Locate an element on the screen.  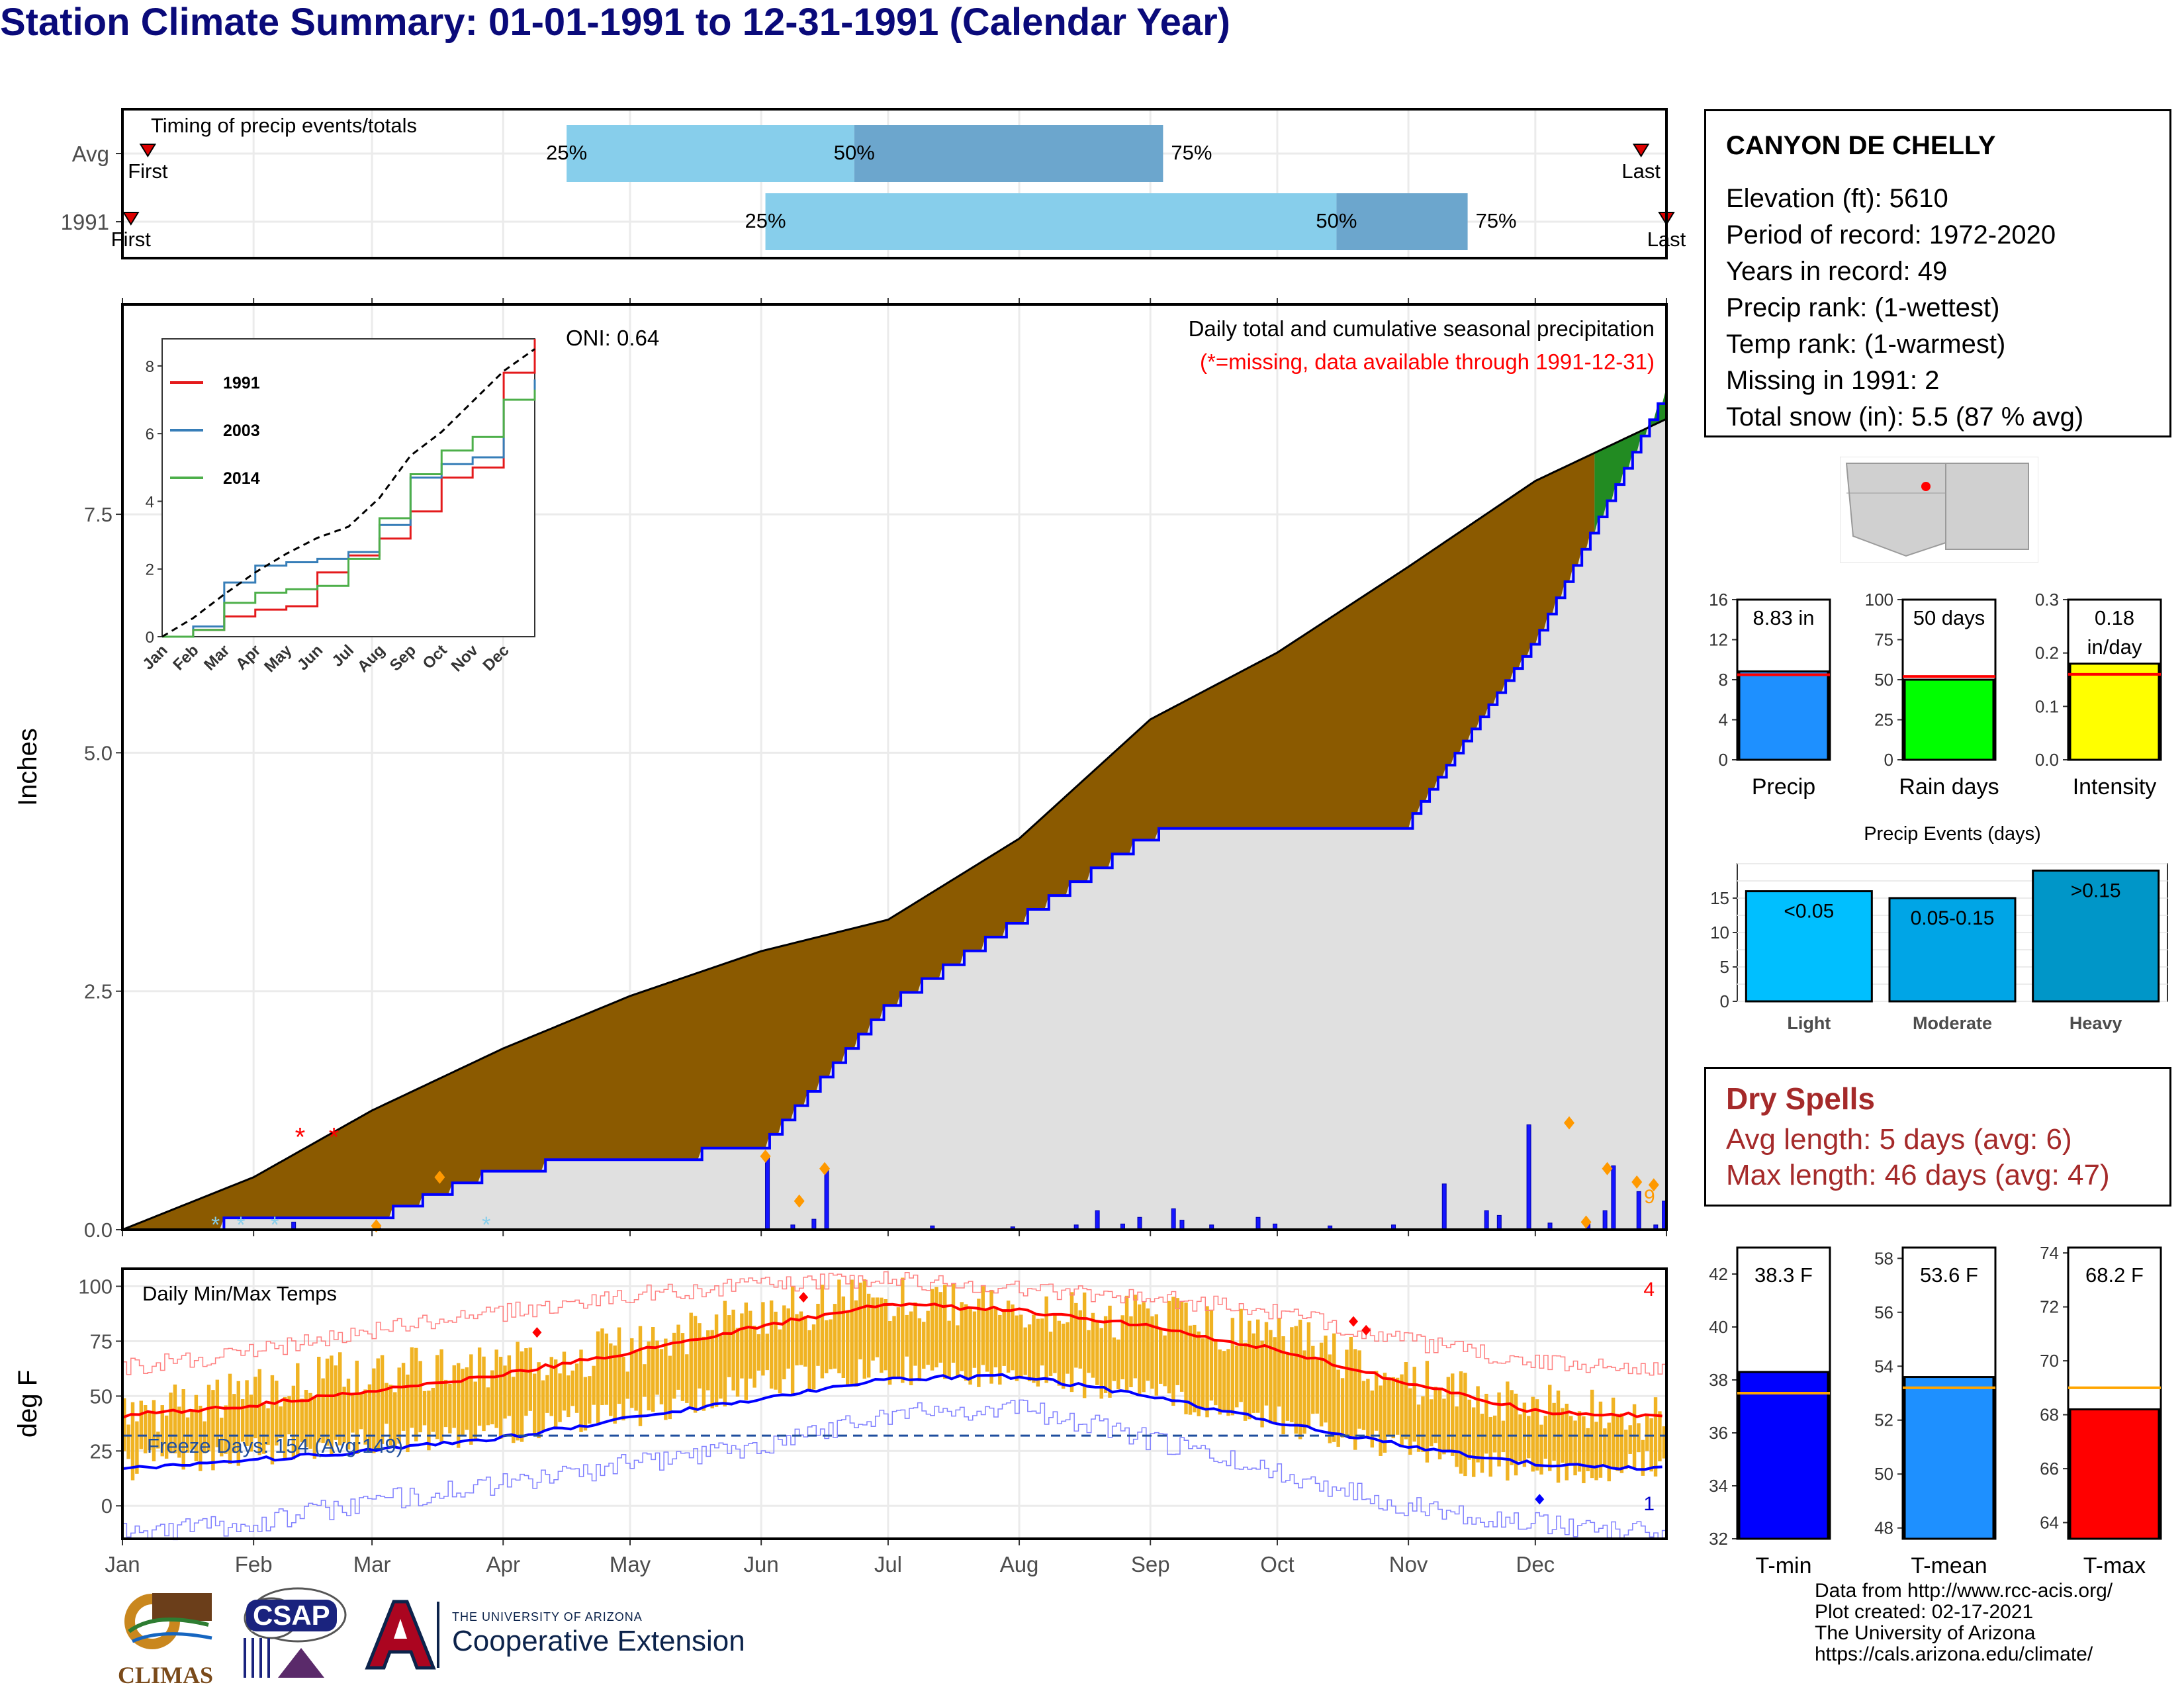
temp-summary-ytick-label: 54 is located at coordinates (1883, 1366).